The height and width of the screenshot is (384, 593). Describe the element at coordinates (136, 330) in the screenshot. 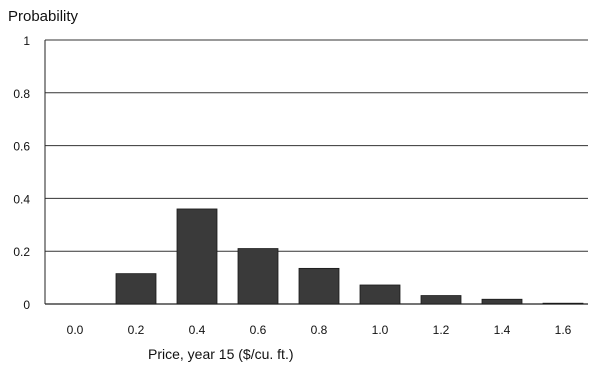

I see `x-tick-label: 0.2` at that location.